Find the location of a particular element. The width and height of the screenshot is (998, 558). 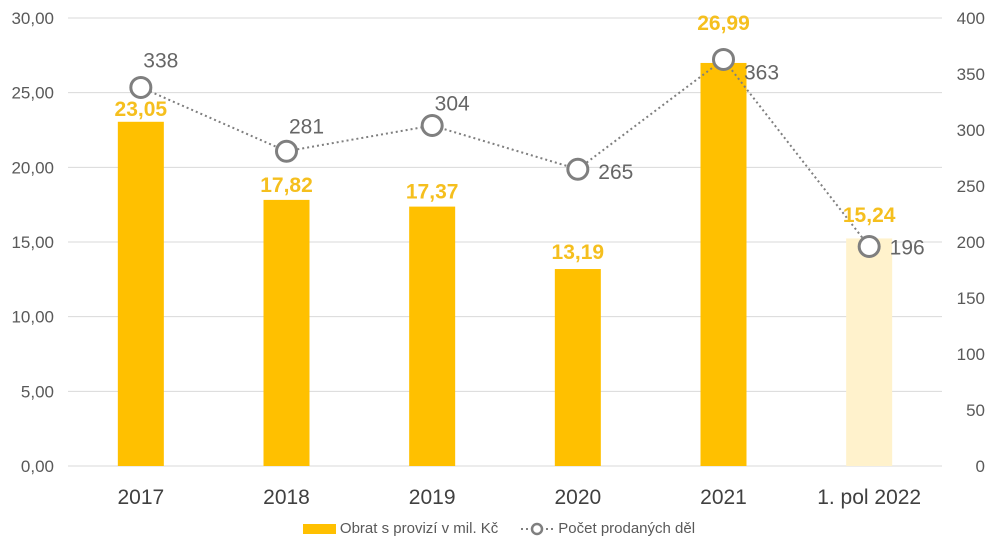

y-left-tick-label: 30,00 is located at coordinates (32, 18).